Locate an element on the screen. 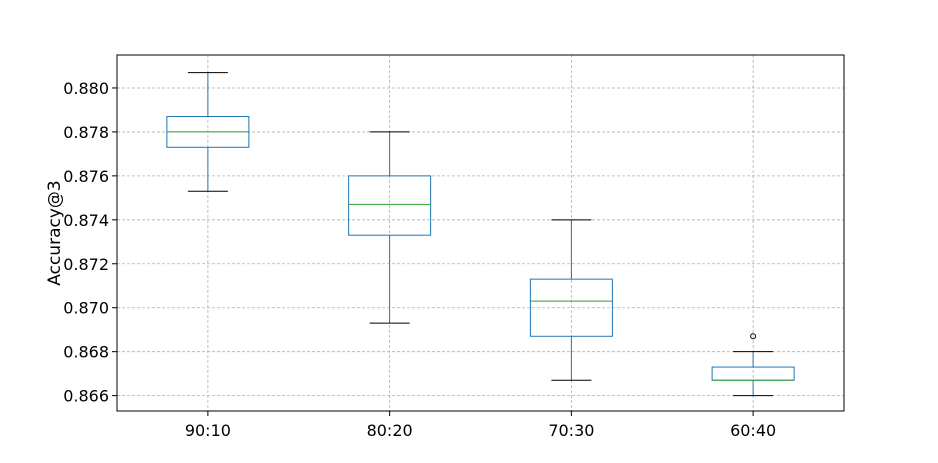 The image size is (938, 463). y-axis: 0.866 0.868 0.870 0.872 0.874 0.876 0.878 0.880 is located at coordinates (90, 242).